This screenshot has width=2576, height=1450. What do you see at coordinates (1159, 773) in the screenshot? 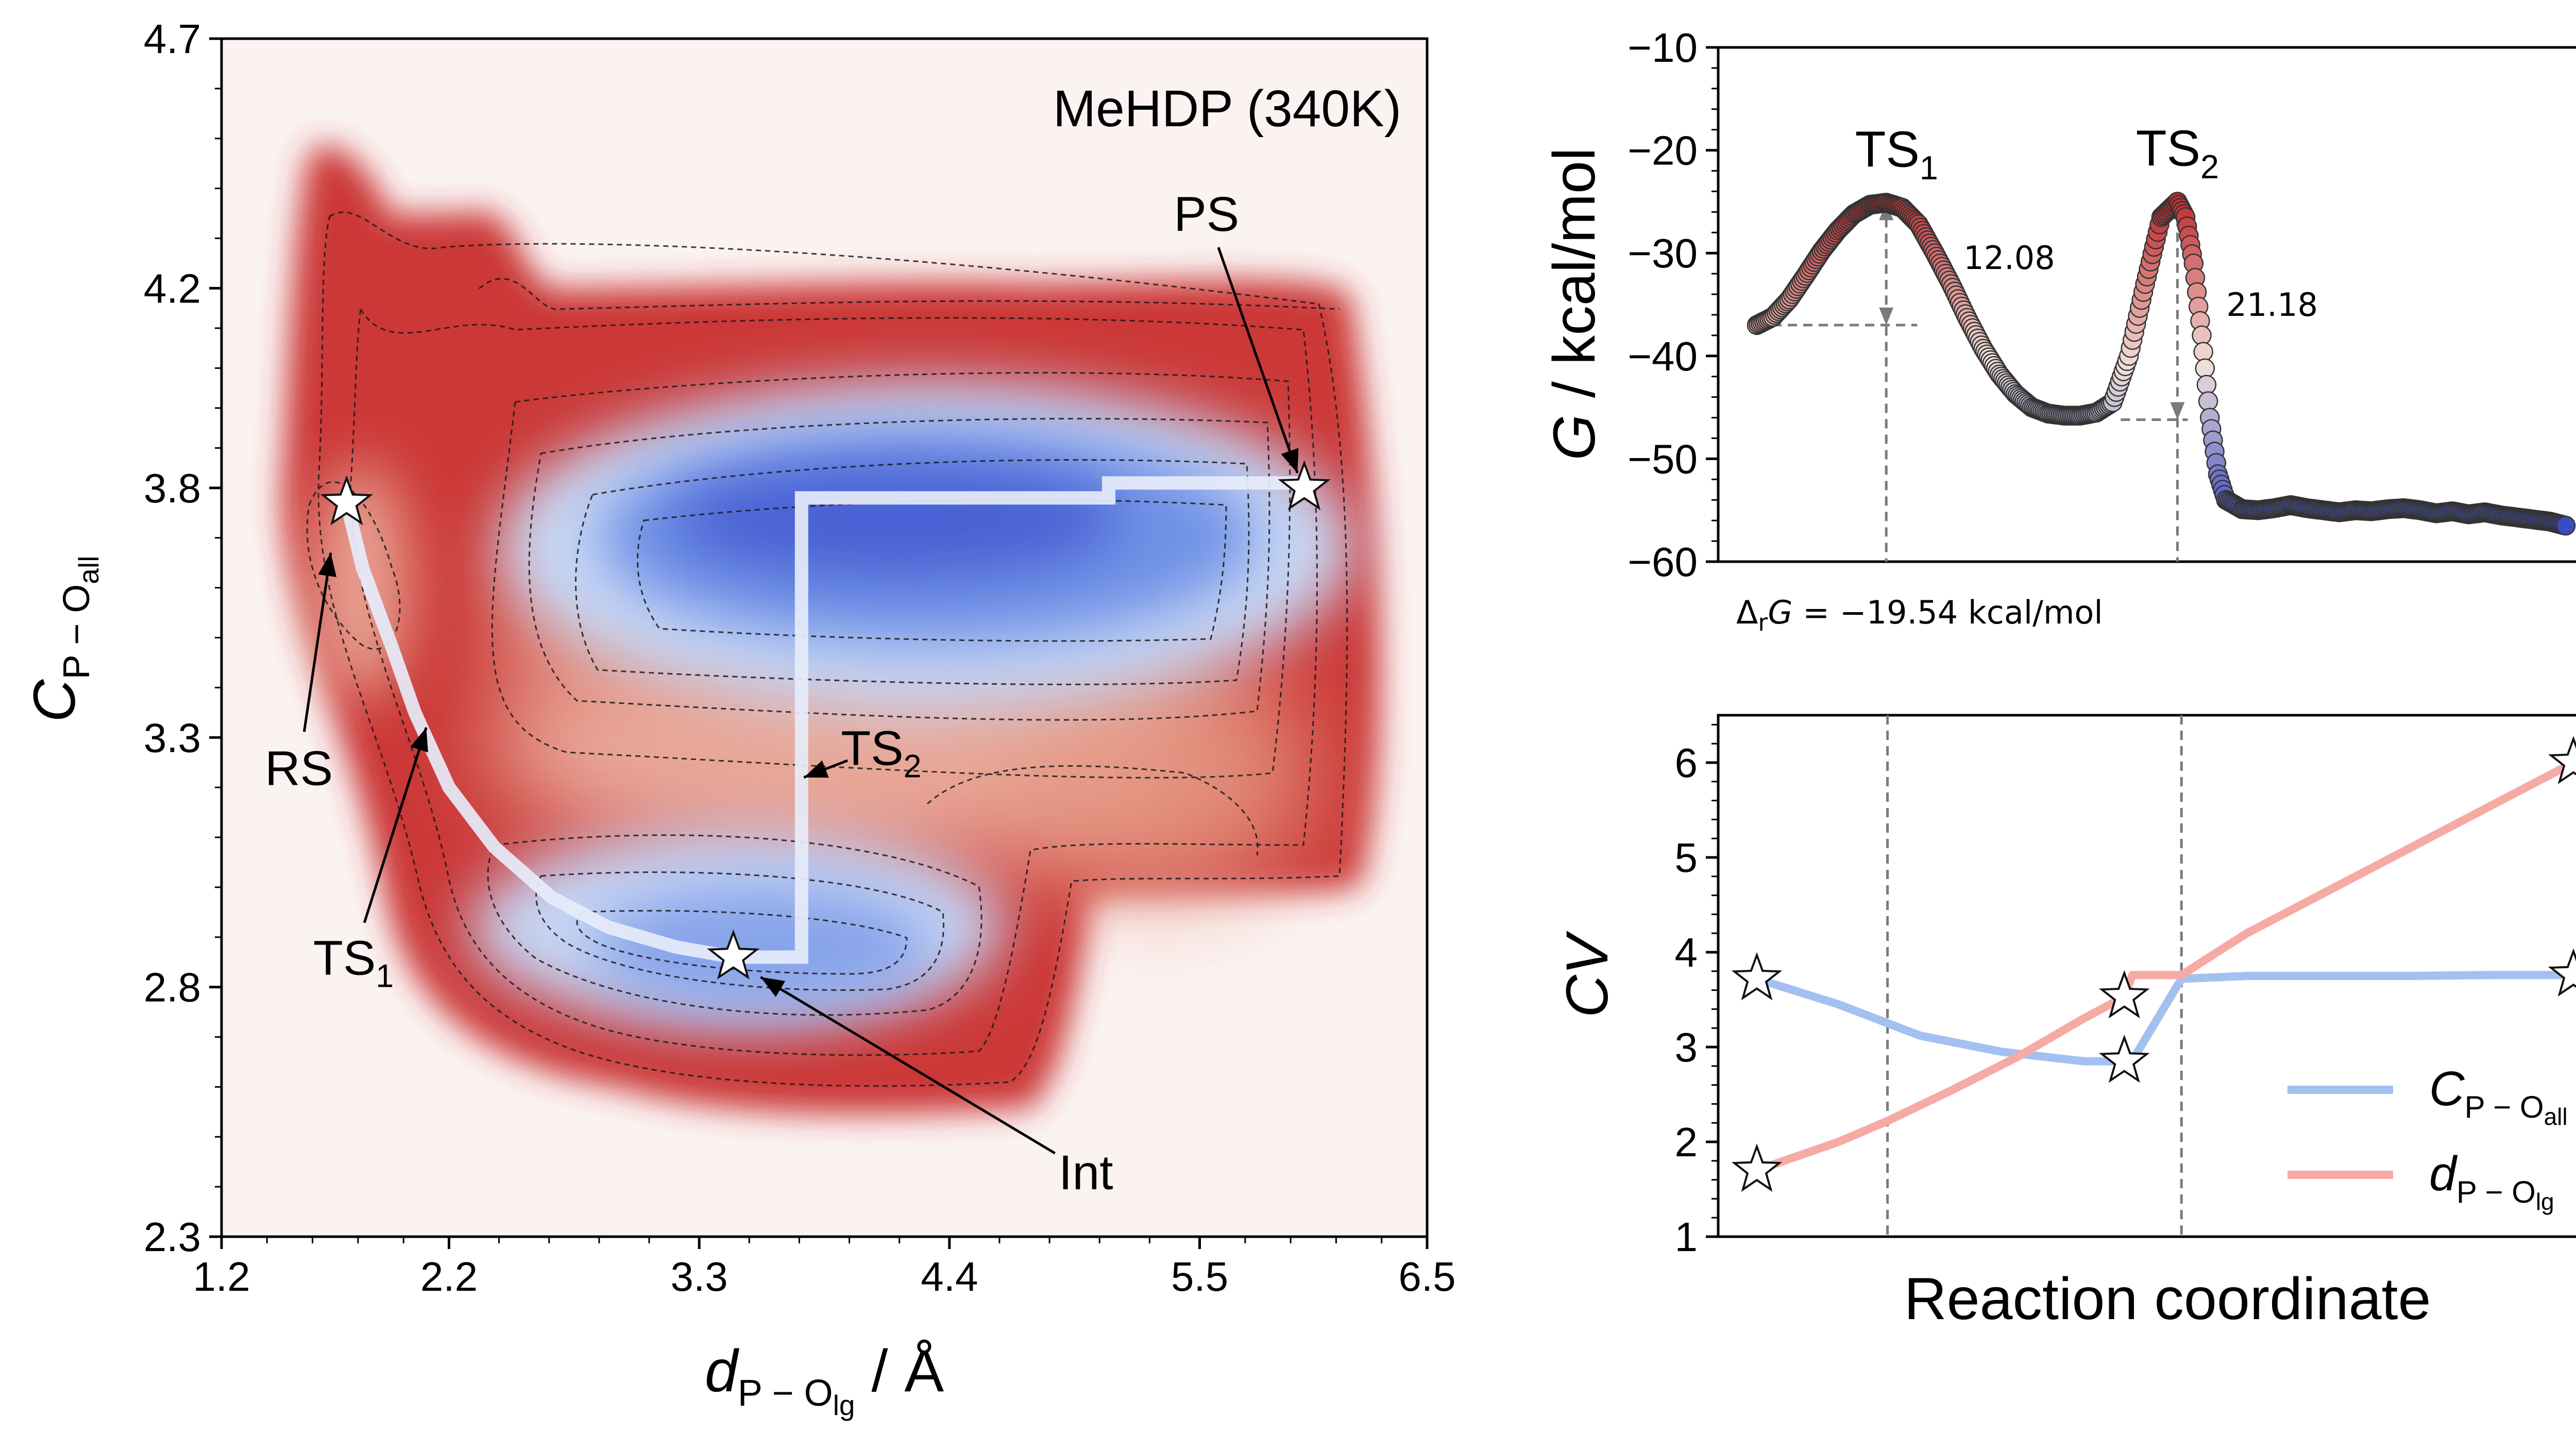
I see `fes-light-zone` at bounding box center [1159, 773].